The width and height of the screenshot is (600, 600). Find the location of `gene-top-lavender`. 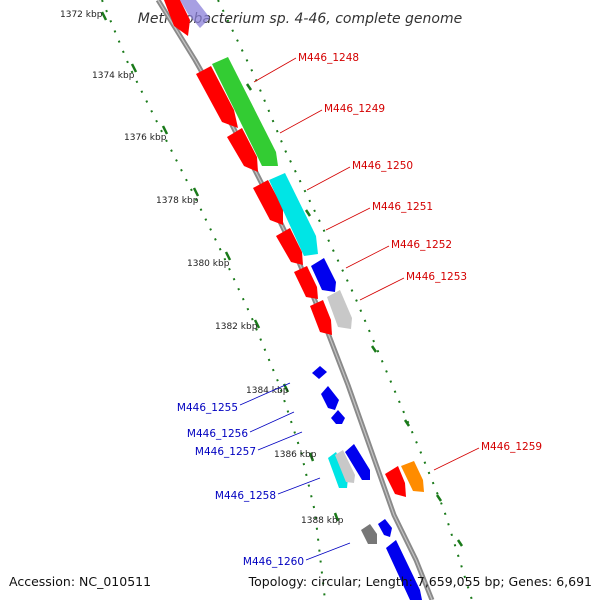

gene-top-lavender is located at coordinates (195, 14).